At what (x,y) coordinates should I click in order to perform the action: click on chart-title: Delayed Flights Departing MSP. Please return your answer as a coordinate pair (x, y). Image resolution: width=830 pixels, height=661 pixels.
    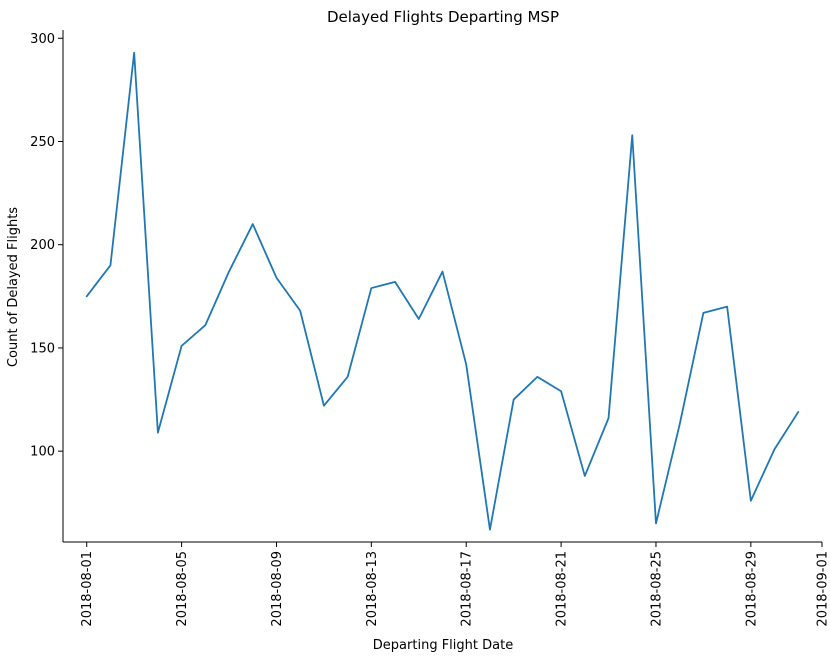
    Looking at the image, I should click on (443, 17).